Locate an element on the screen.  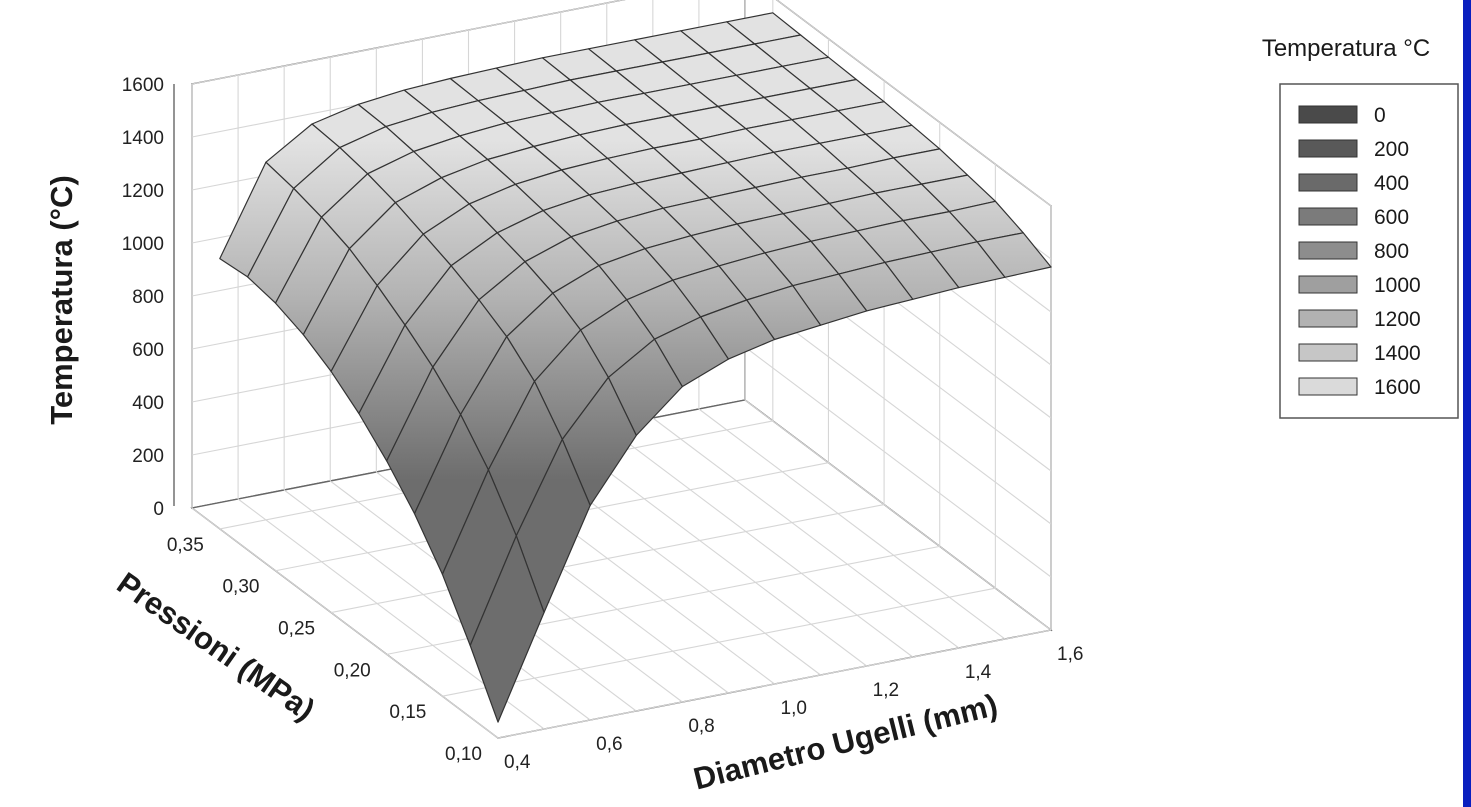
legend-label: 400 is located at coordinates (1391, 183).